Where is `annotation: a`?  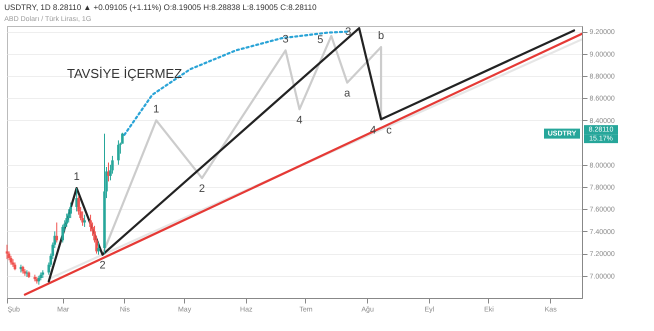
annotation: a is located at coordinates (348, 94).